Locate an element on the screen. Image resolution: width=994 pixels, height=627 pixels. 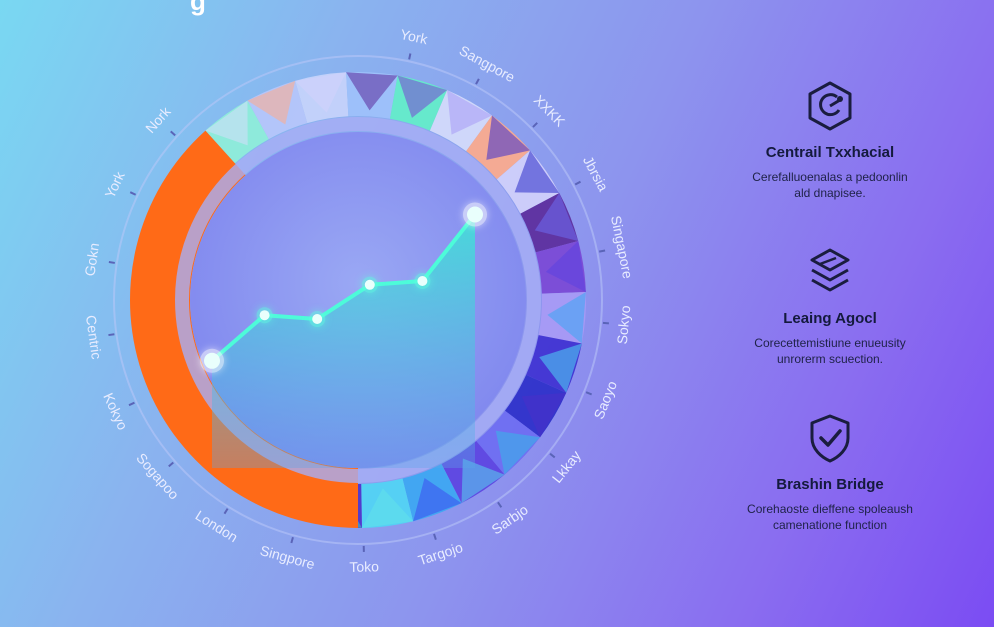
feature-description-line: unrorerm scuection. is located at coordinates (830, 359).